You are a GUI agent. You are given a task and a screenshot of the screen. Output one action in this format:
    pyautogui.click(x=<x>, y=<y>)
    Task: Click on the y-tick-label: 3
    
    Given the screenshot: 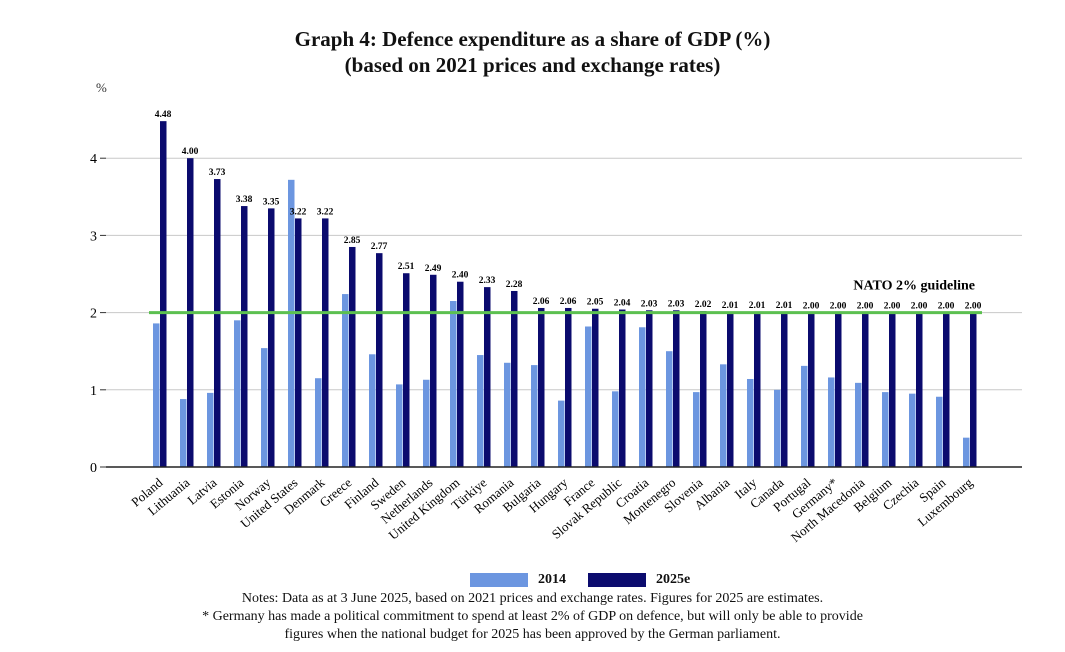 What is the action you would take?
    pyautogui.click(x=93, y=236)
    